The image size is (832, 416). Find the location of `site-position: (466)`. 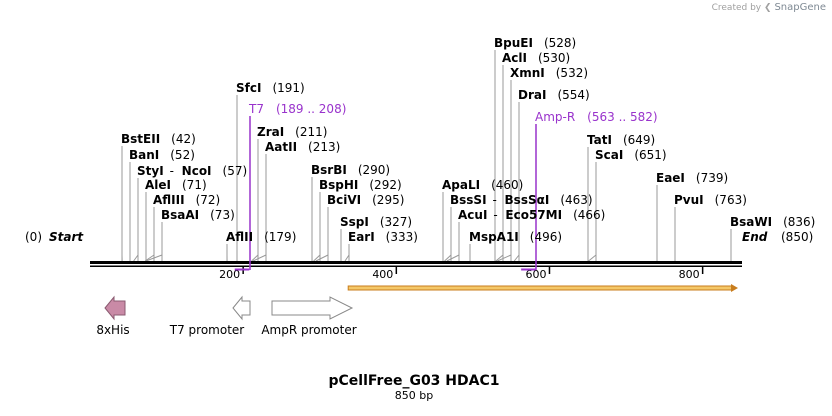

site-position: (466) is located at coordinates (589, 215).